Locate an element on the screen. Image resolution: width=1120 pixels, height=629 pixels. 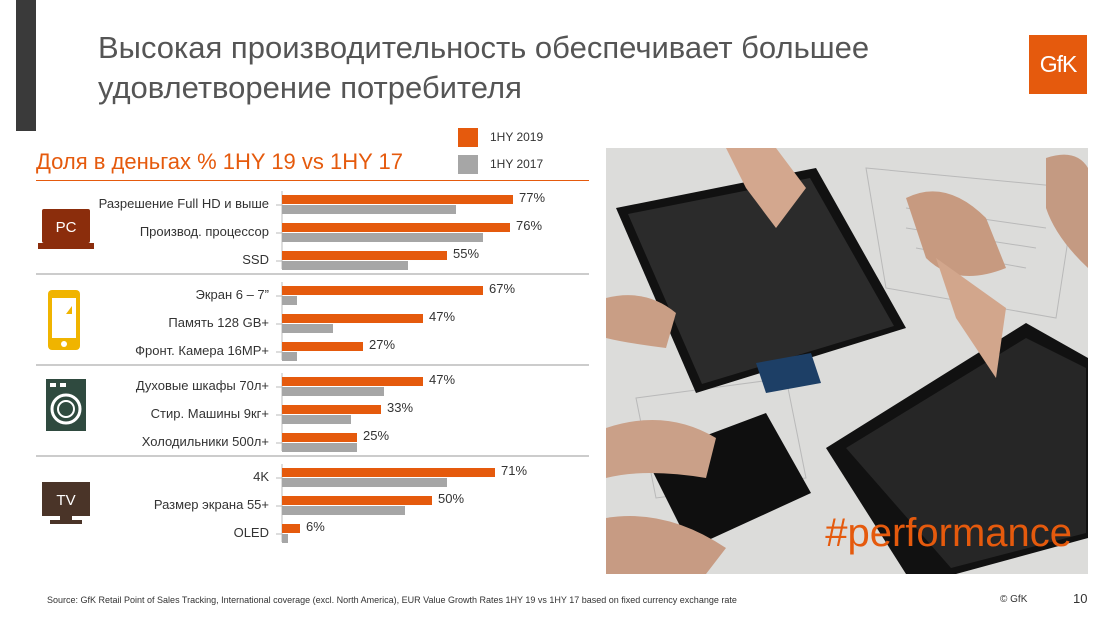
copyright: © GfK is located at coordinates (1014, 599).